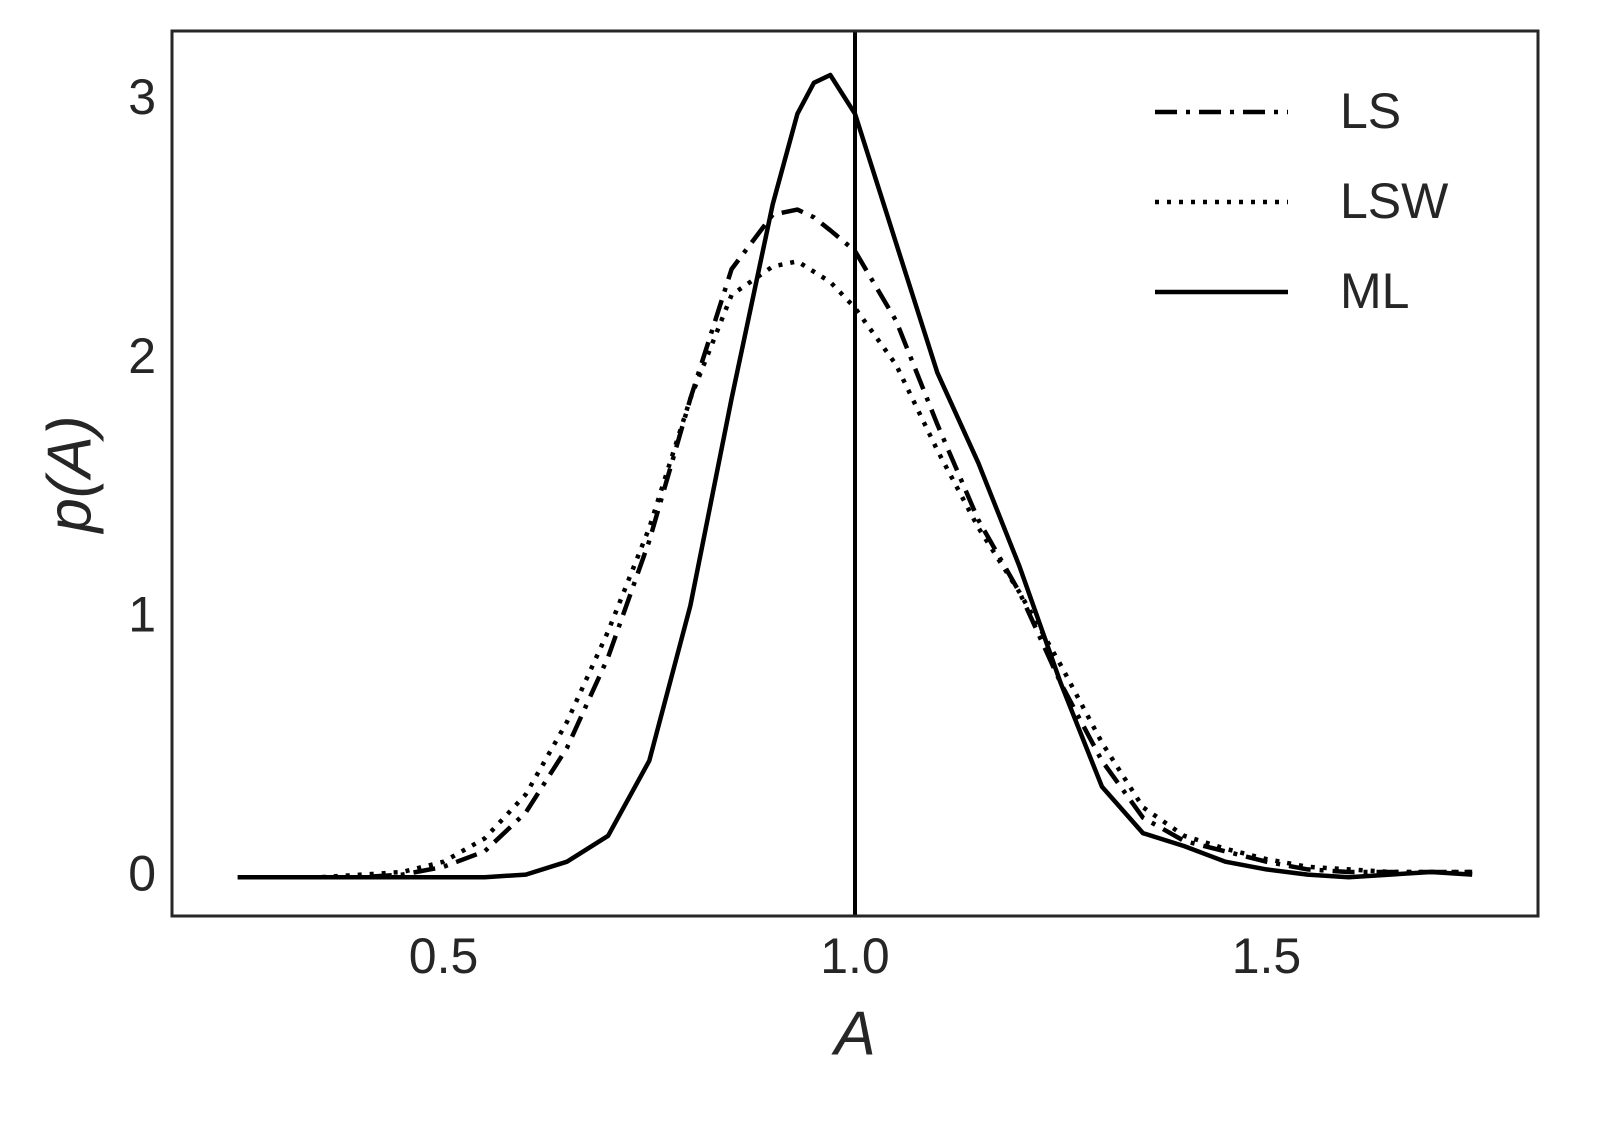 Image resolution: width=1599 pixels, height=1126 pixels. What do you see at coordinates (852, 1033) in the screenshot?
I see `x-axis-label: A` at bounding box center [852, 1033].